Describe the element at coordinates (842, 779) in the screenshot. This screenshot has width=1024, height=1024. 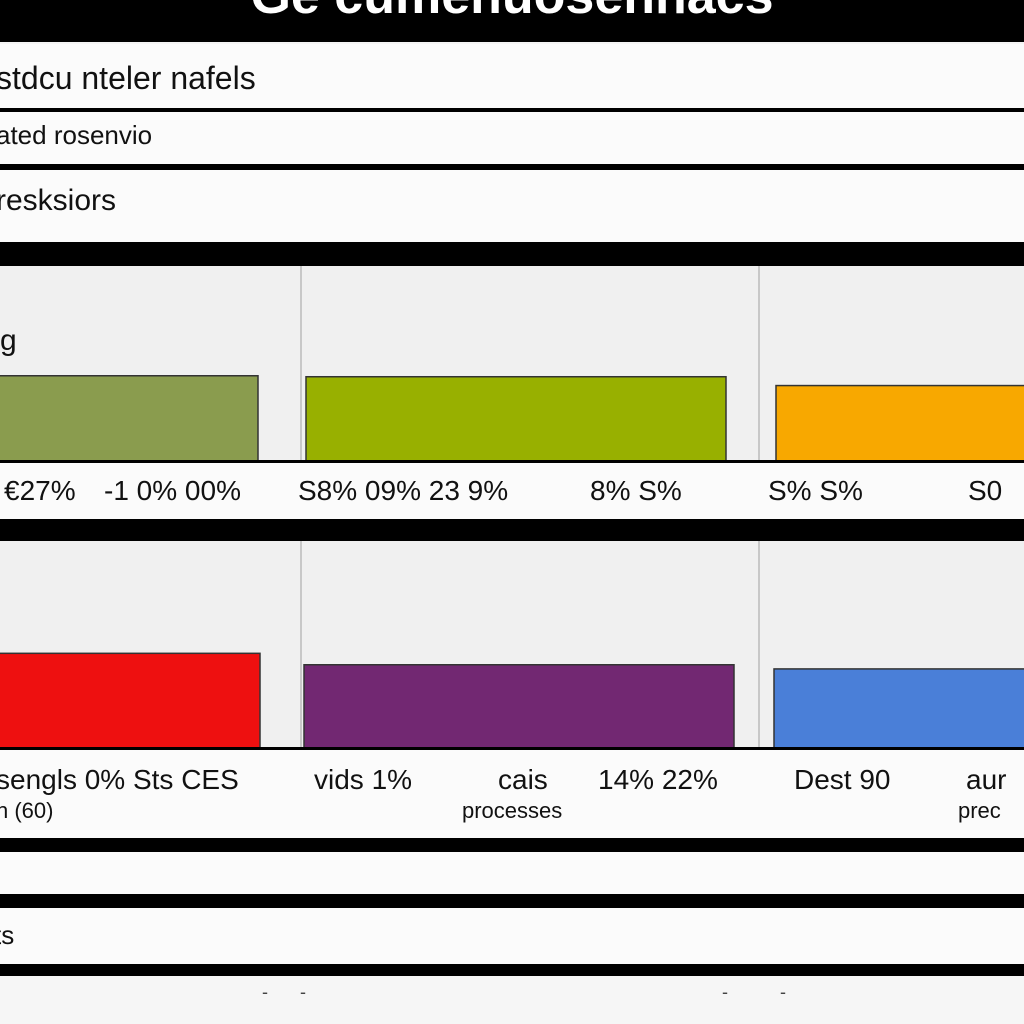
I see `data-label: Dest 90` at that location.